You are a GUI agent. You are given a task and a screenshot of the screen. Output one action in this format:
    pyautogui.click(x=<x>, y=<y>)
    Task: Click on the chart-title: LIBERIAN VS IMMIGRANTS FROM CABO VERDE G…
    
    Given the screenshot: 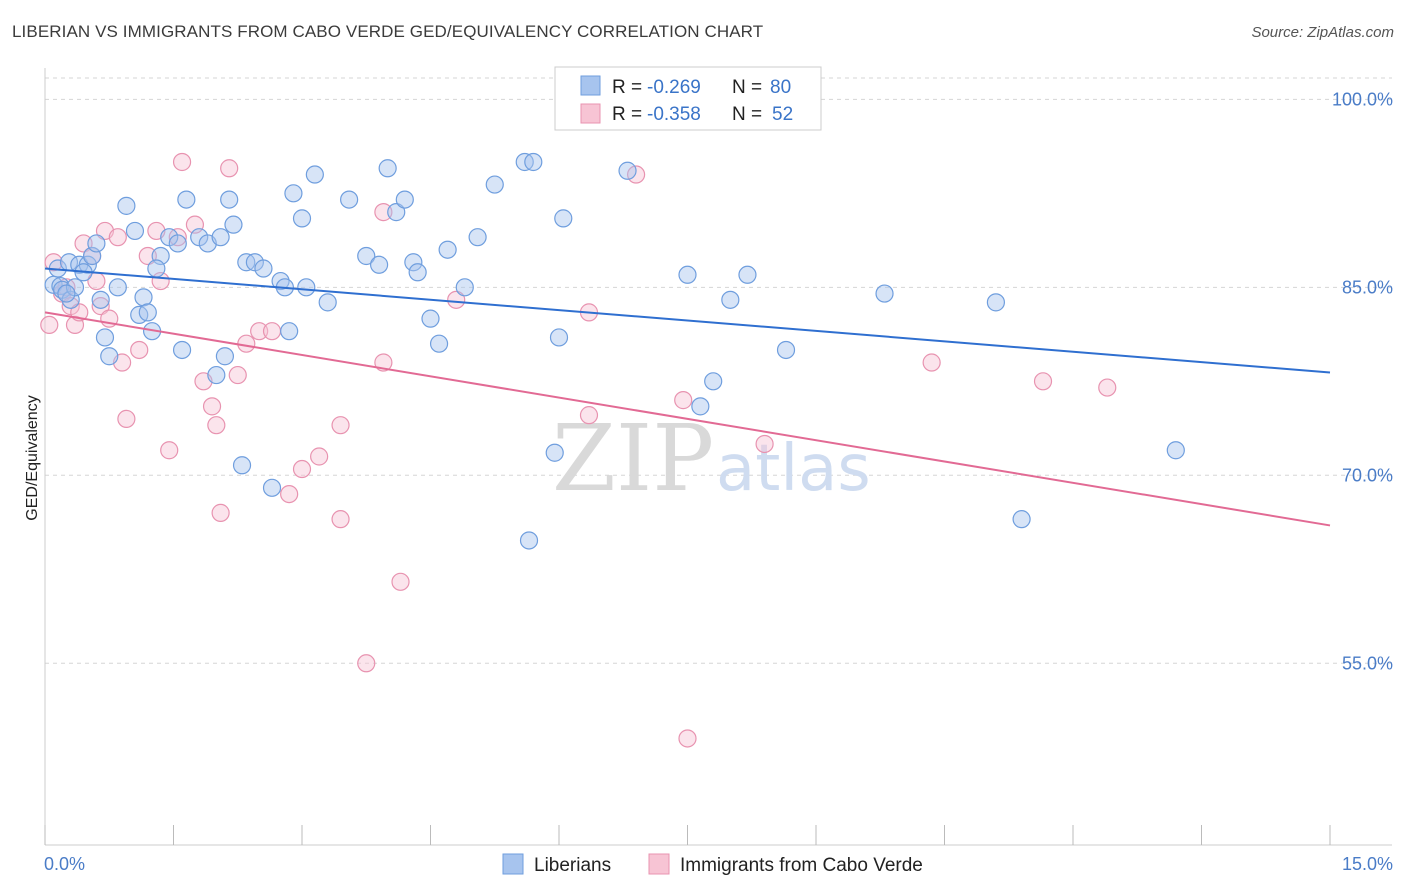 What is the action you would take?
    pyautogui.click(x=388, y=31)
    